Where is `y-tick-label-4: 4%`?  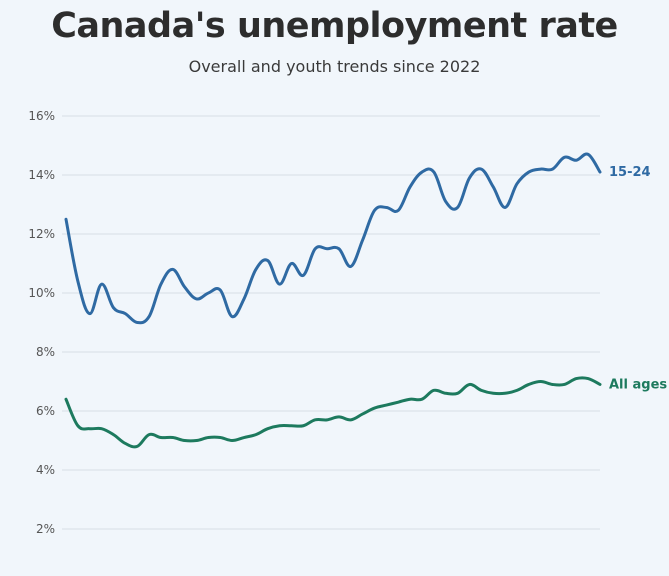
y-tick-label-4: 4% is located at coordinates (45, 470).